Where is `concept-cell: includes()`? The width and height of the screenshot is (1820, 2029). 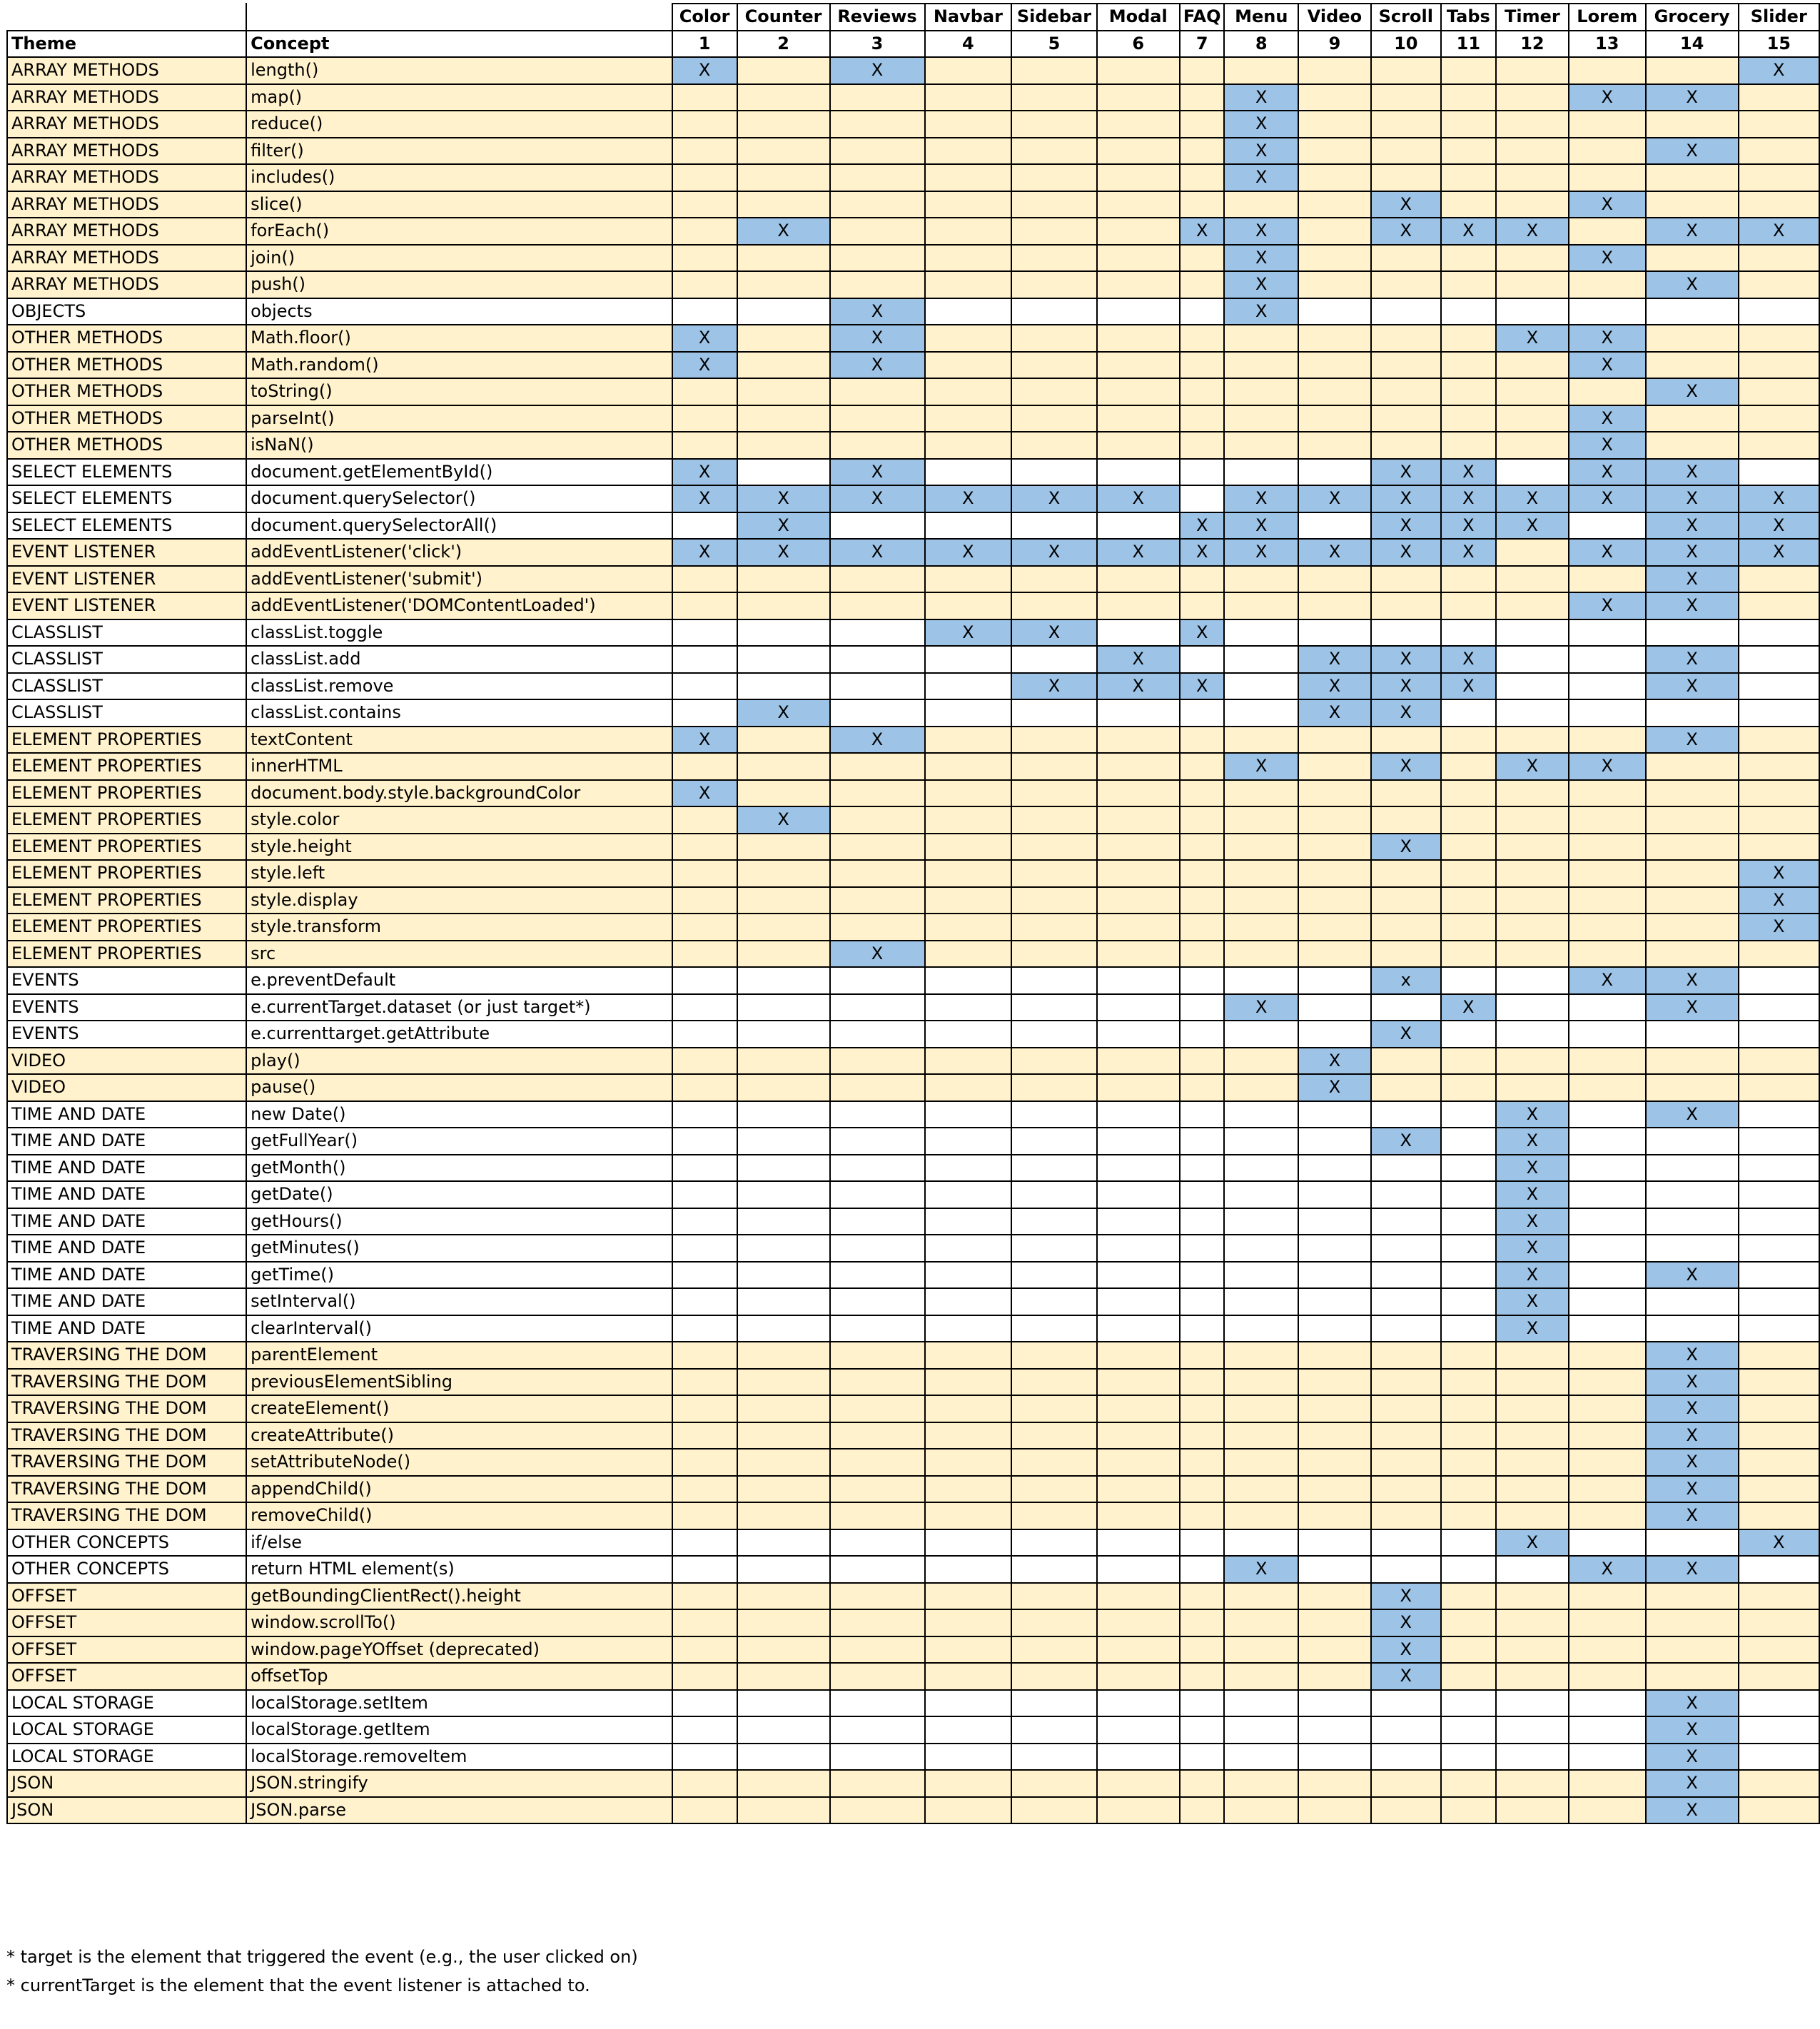 concept-cell: includes() is located at coordinates (459, 177).